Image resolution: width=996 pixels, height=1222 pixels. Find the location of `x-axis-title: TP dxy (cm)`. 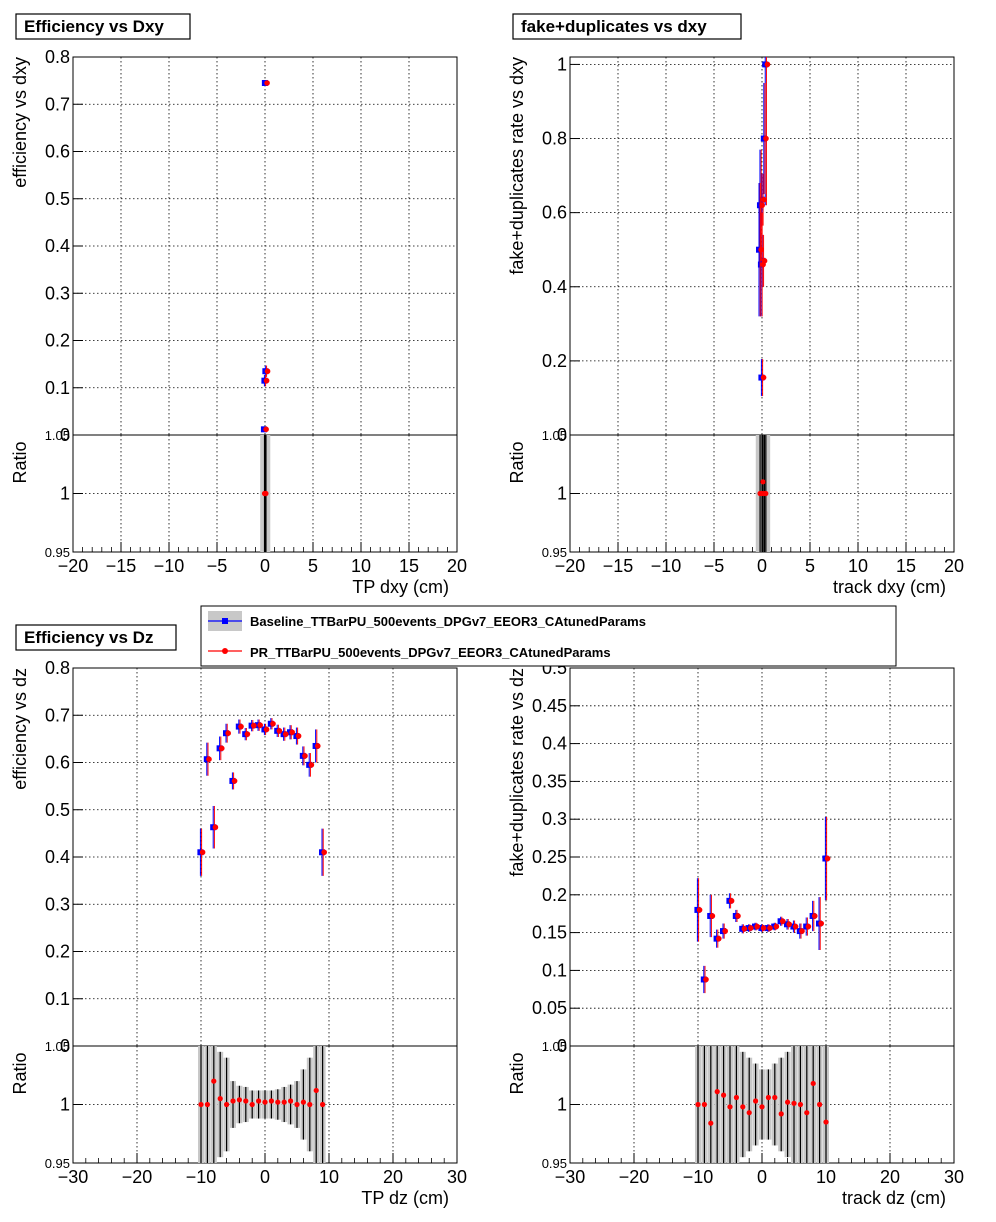

x-axis-title: TP dxy (cm) is located at coordinates (400, 587).